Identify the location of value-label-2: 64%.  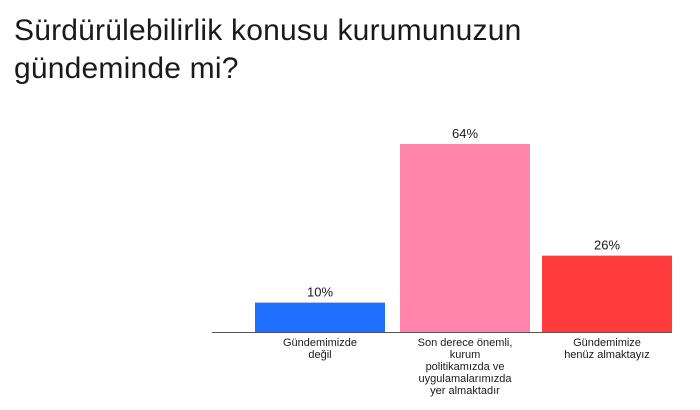
(465, 133).